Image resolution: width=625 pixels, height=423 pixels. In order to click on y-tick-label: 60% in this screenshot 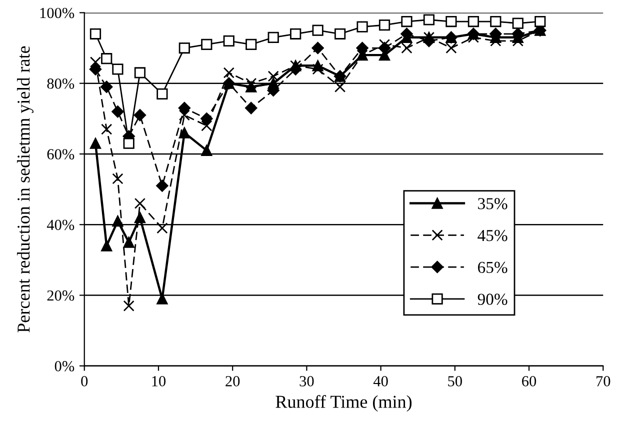, I will do `click(60, 154)`.